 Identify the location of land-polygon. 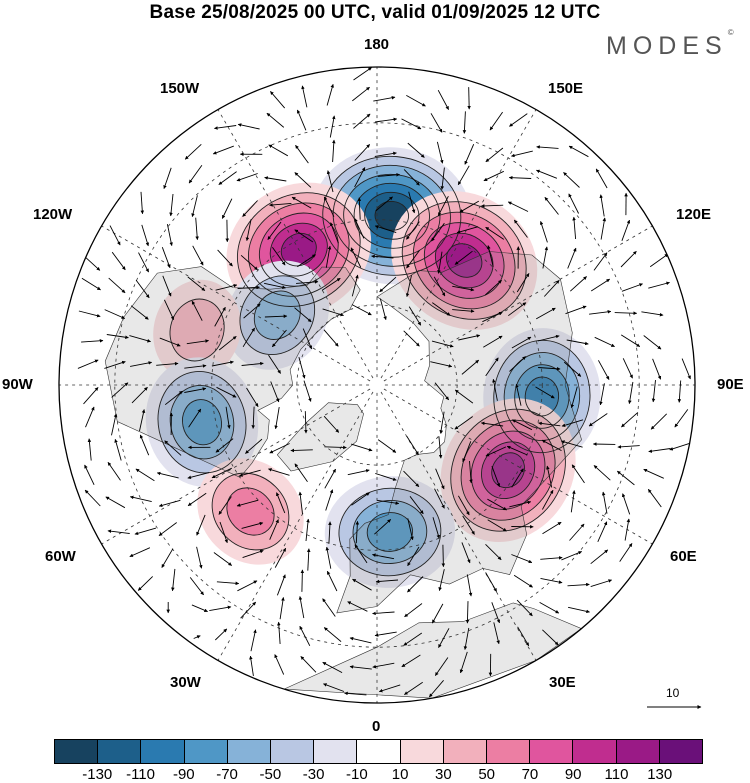
(232, 372).